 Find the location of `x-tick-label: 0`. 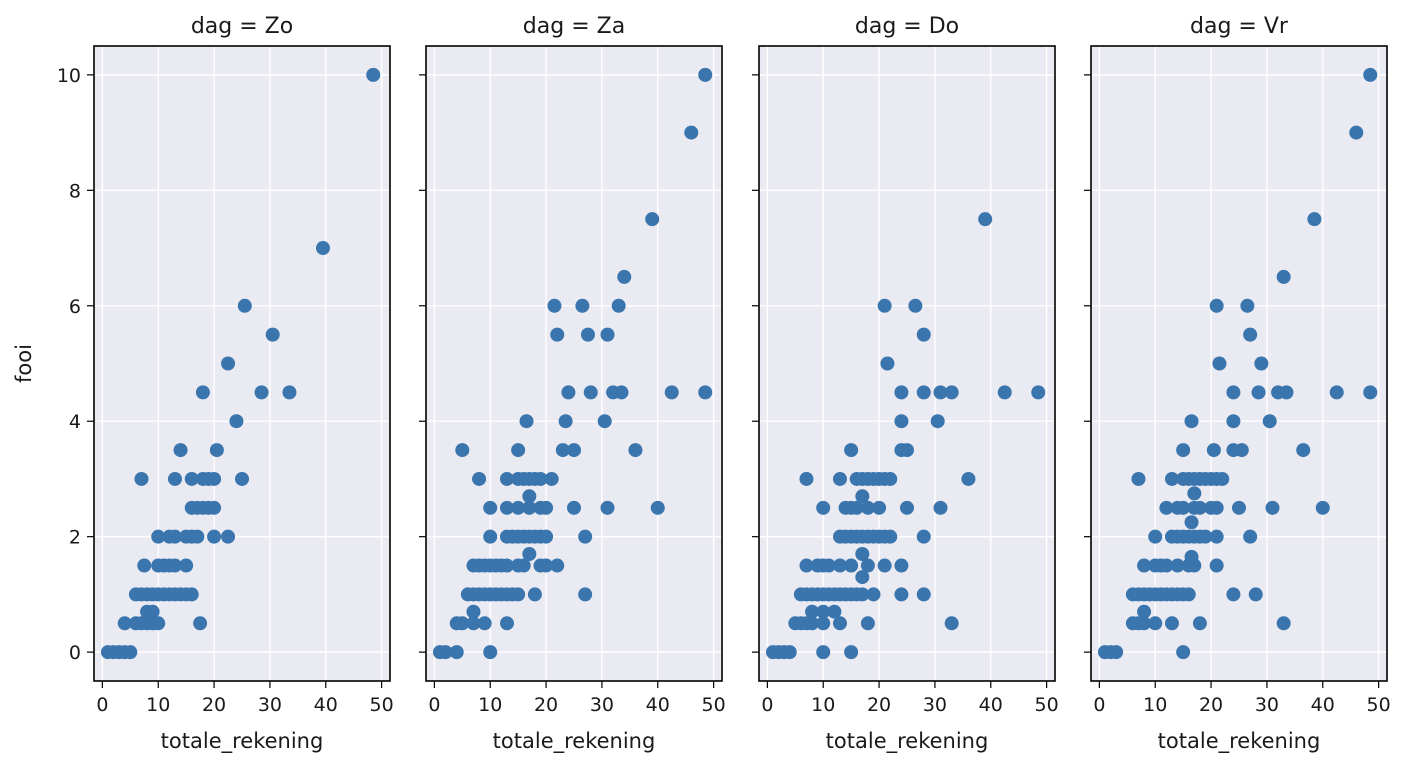

x-tick-label: 0 is located at coordinates (1099, 705).